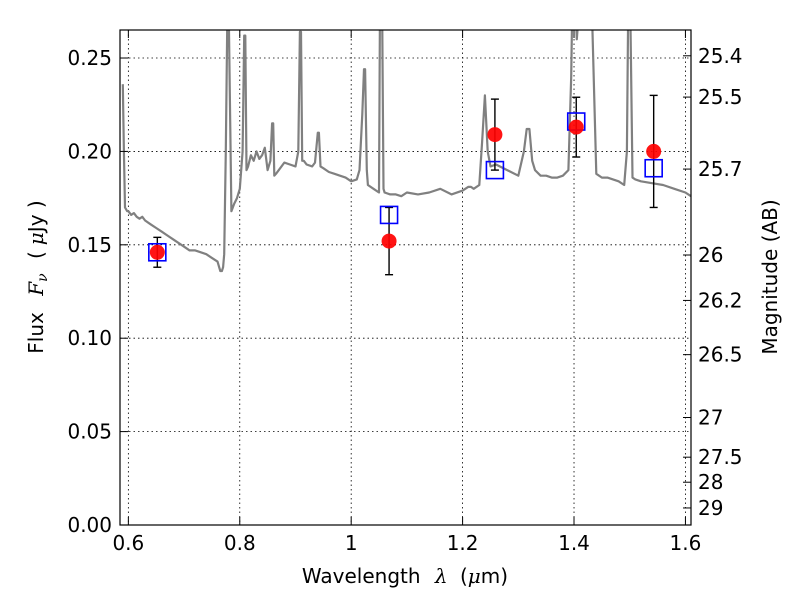 This screenshot has height=600, width=800. I want to click on y-axis-title-unit-open: (, so click(36, 255).